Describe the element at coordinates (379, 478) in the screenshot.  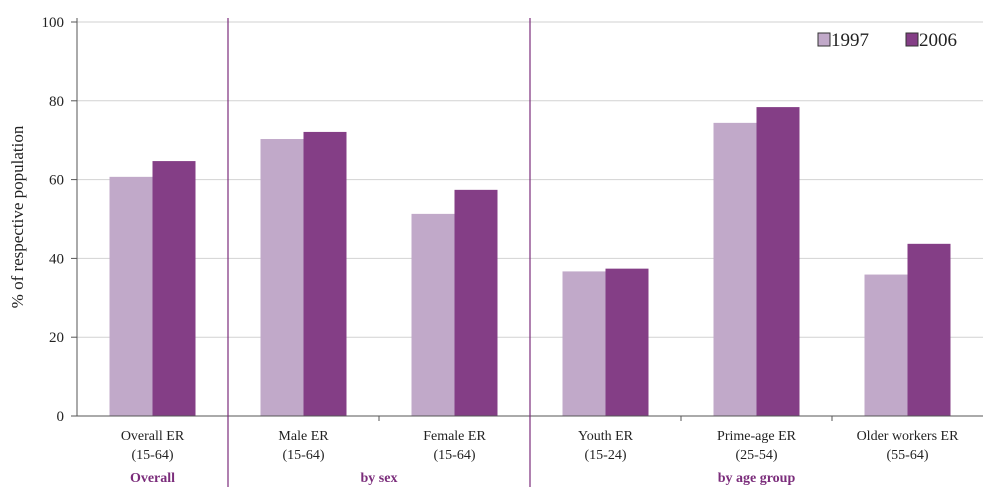
I see `group-label: by sex` at that location.